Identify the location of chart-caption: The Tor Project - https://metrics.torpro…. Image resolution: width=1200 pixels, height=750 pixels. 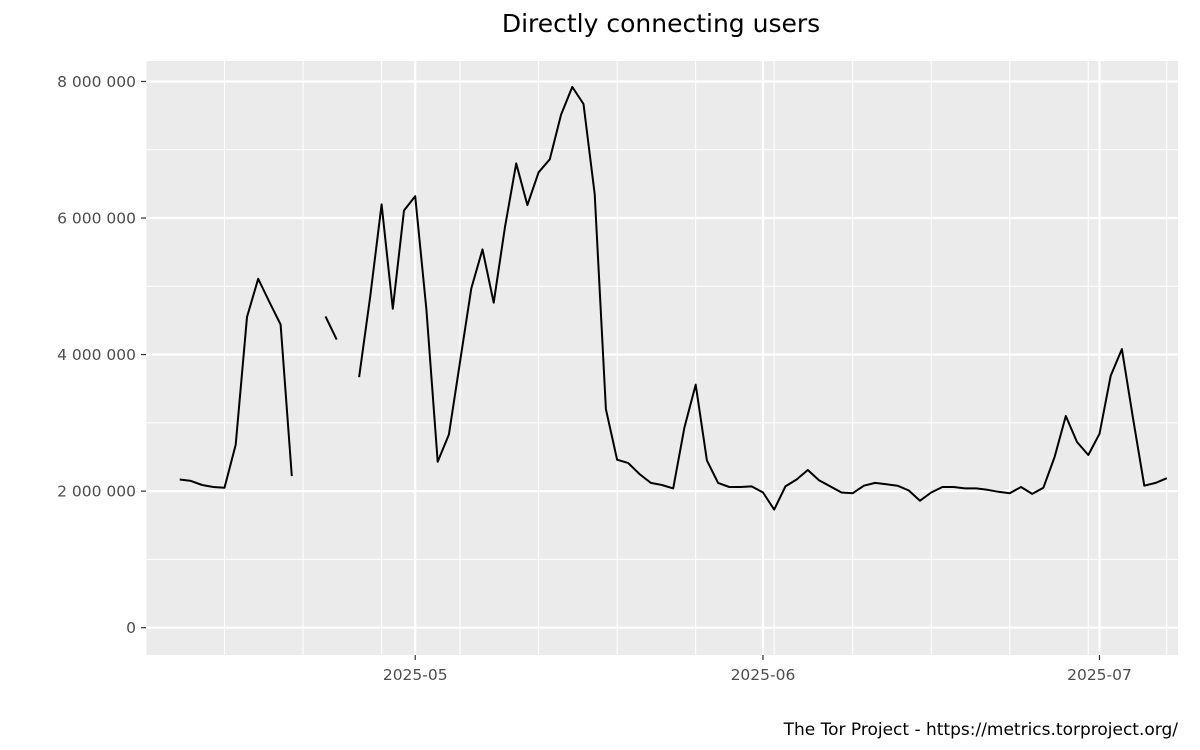
(981, 730).